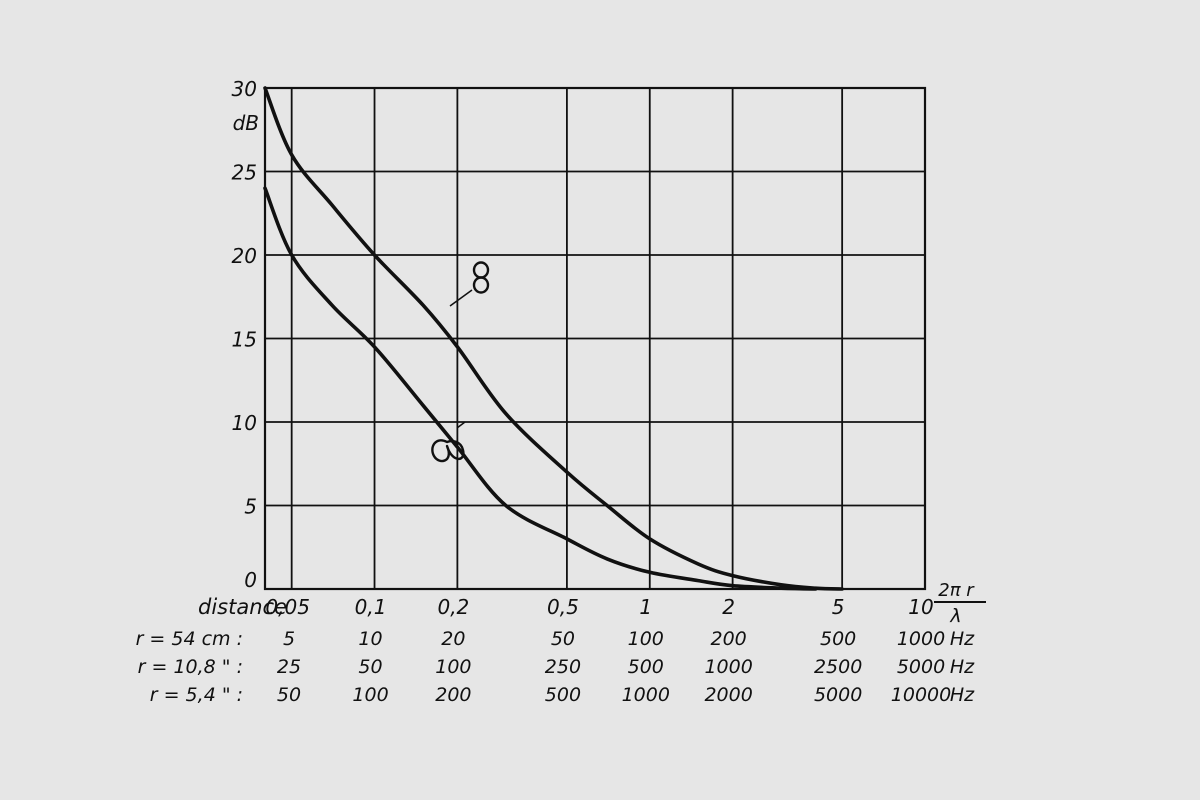 Image resolution: width=1200 pixels, height=800 pixels. What do you see at coordinates (453, 607) in the screenshot?
I see `x-tick-label: 0,2` at bounding box center [453, 607].